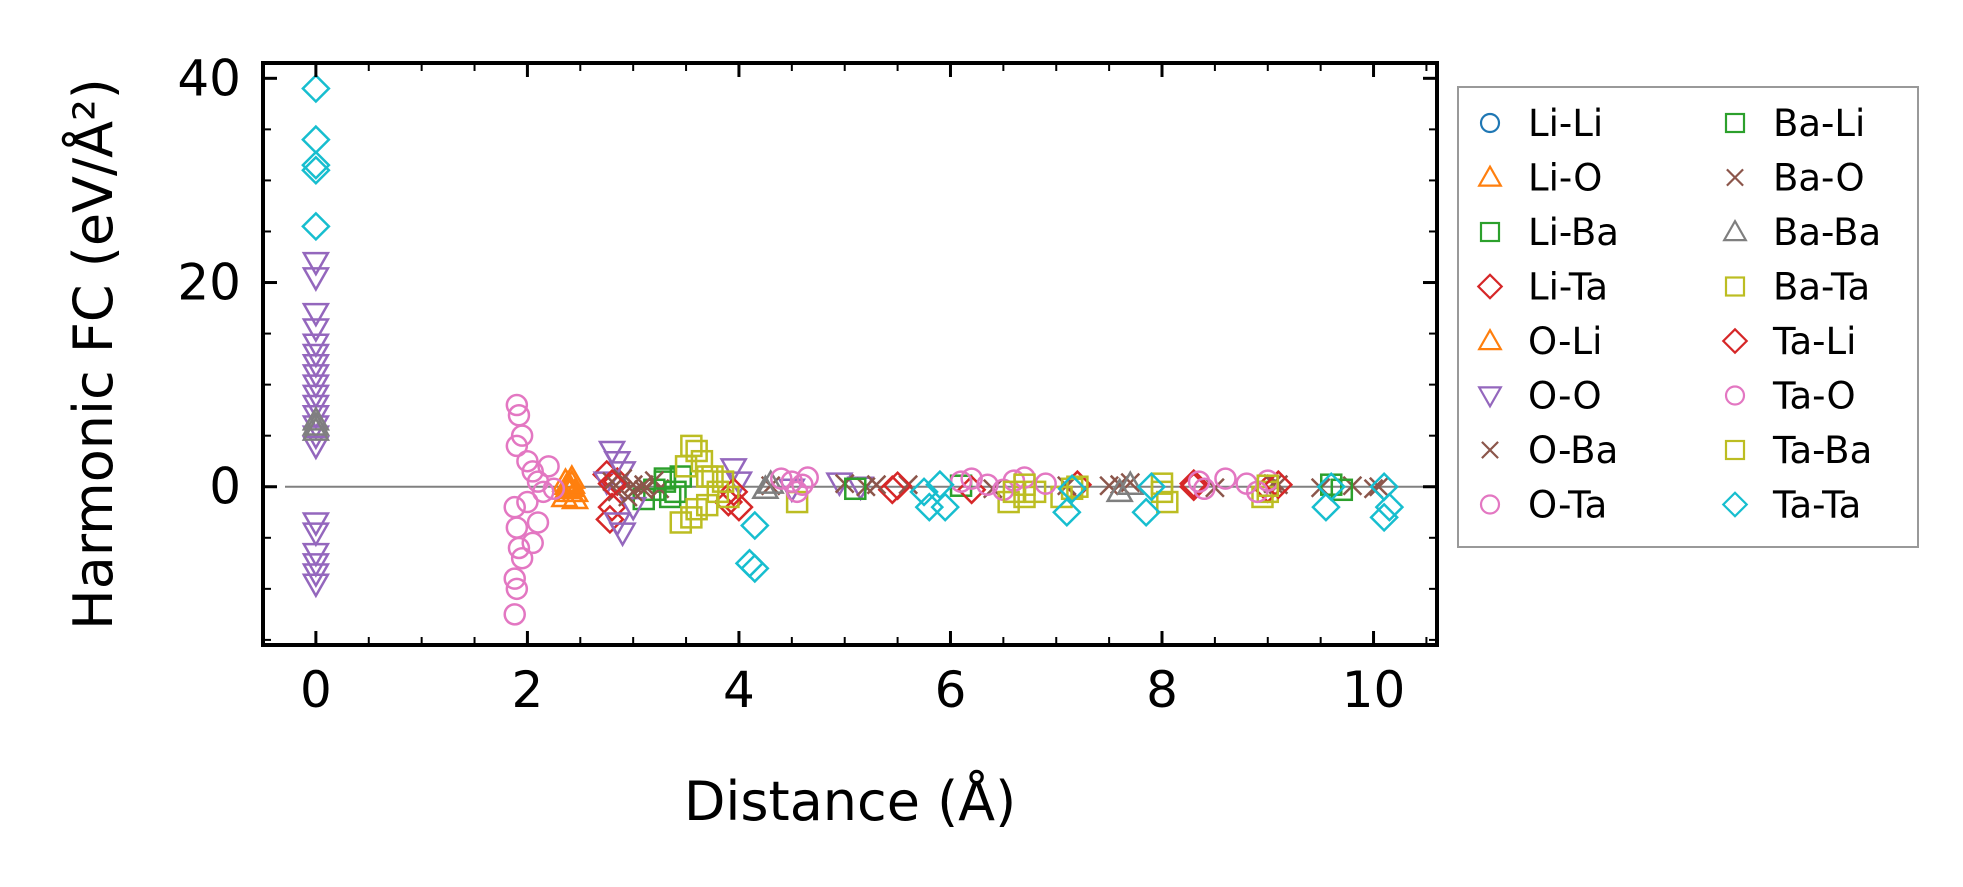 The height and width of the screenshot is (887, 1963). Describe the element at coordinates (1814, 396) in the screenshot. I see `legend-label: Ta-O` at that location.